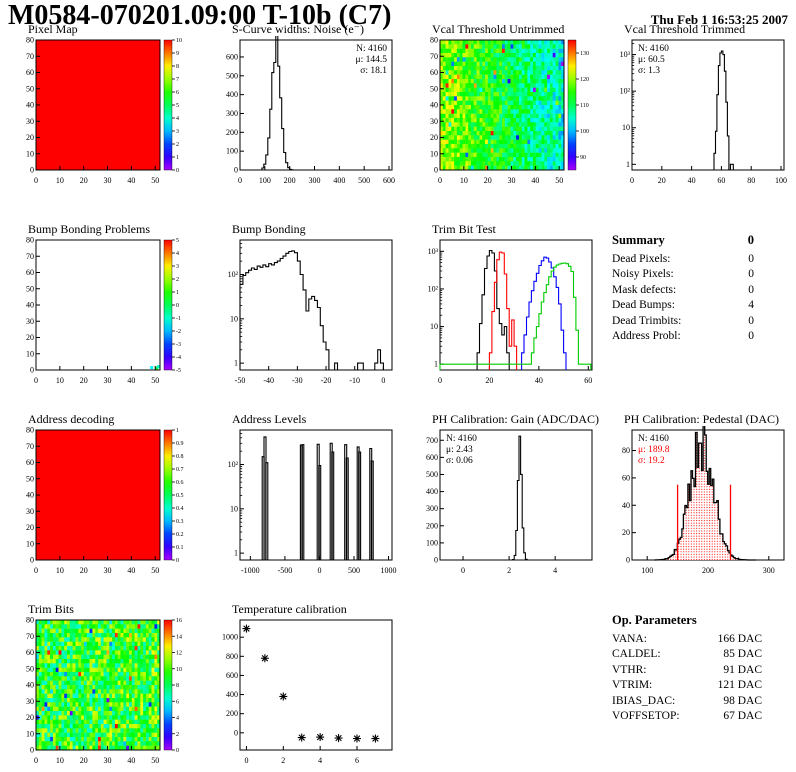 Image resolution: width=796 pixels, height=772 pixels. What do you see at coordinates (180, 444) in the screenshot?
I see `svg-text: 0.9` at bounding box center [180, 444].